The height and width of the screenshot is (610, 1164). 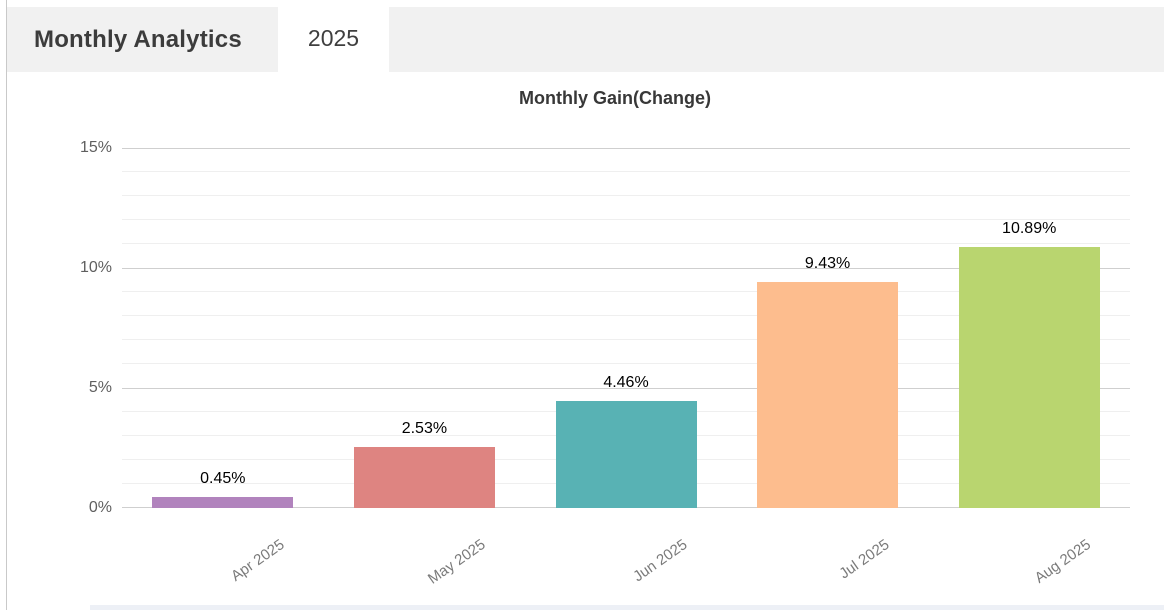 What do you see at coordinates (100, 387) in the screenshot?
I see `y-axis-label: 5%` at bounding box center [100, 387].